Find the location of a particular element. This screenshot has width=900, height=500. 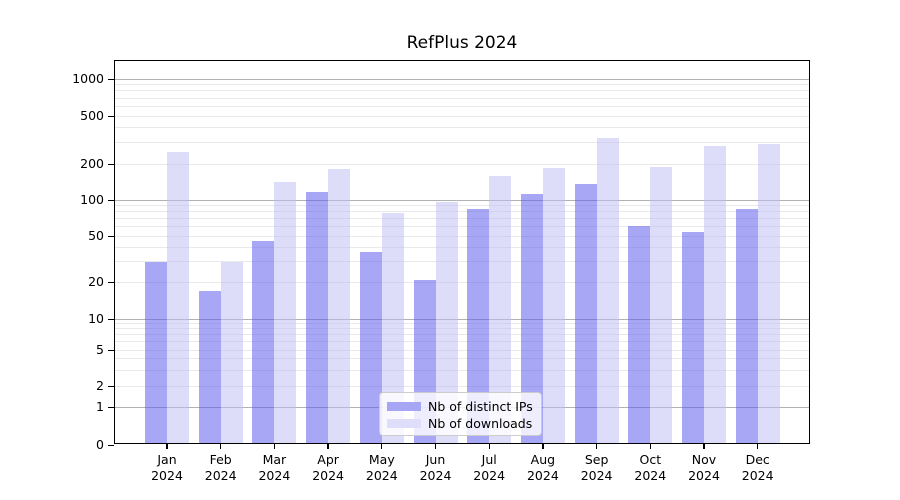

bar-distinct-ips-aug is located at coordinates (531, 319).